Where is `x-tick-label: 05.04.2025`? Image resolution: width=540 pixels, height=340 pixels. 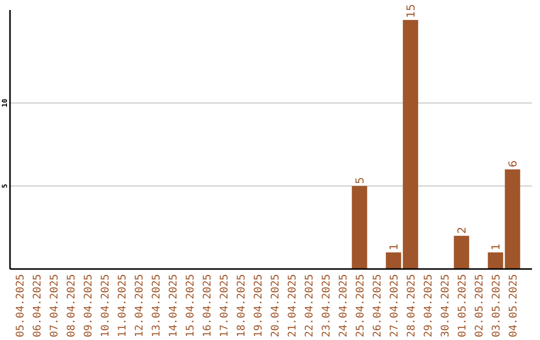 x-tick-label: 05.04.2025 is located at coordinates (20, 306).